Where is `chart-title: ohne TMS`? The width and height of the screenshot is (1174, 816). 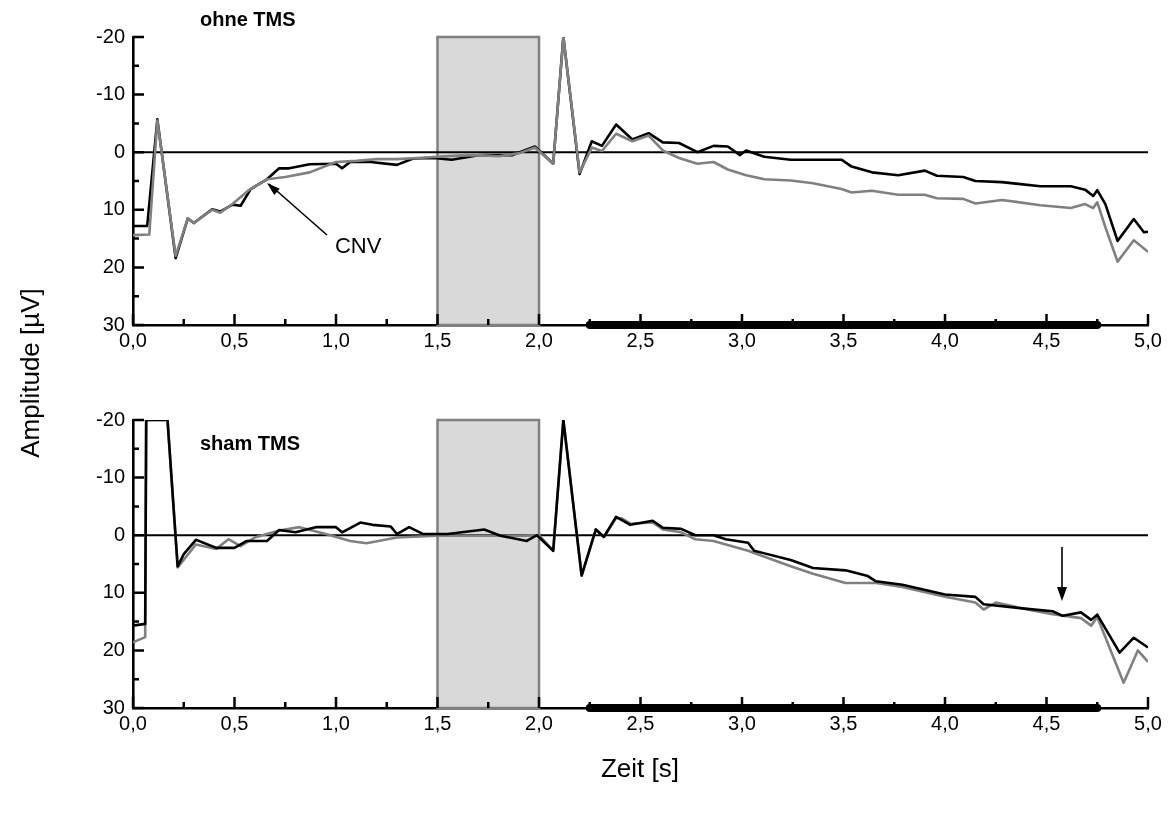 chart-title: ohne TMS is located at coordinates (248, 18).